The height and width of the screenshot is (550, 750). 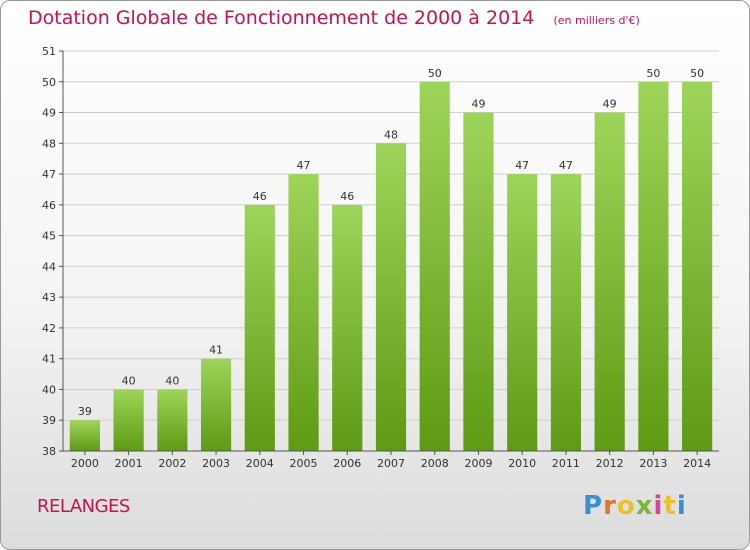 What do you see at coordinates (49, 266) in the screenshot?
I see `y-tick-label: 44` at bounding box center [49, 266].